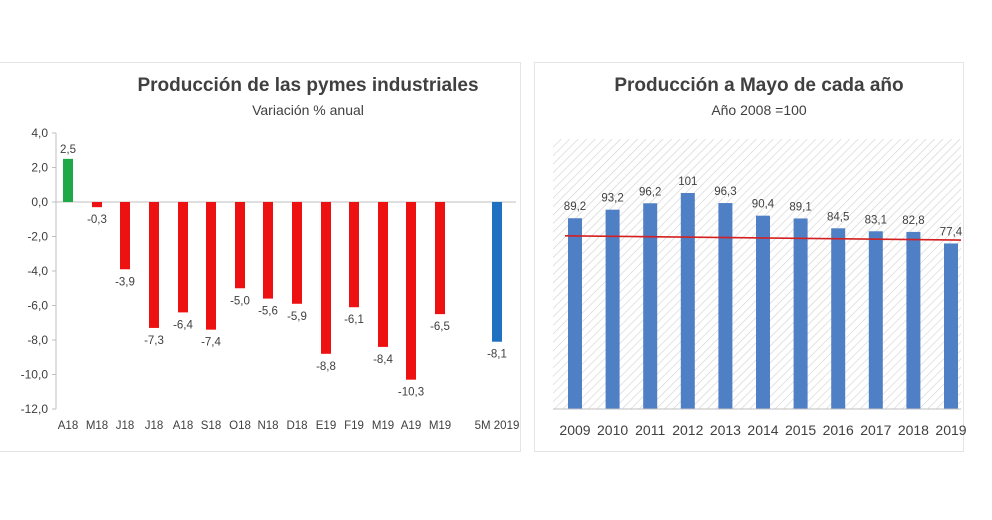 This screenshot has width=992, height=520. I want to click on y-tick-label: -10,0, so click(35, 375).